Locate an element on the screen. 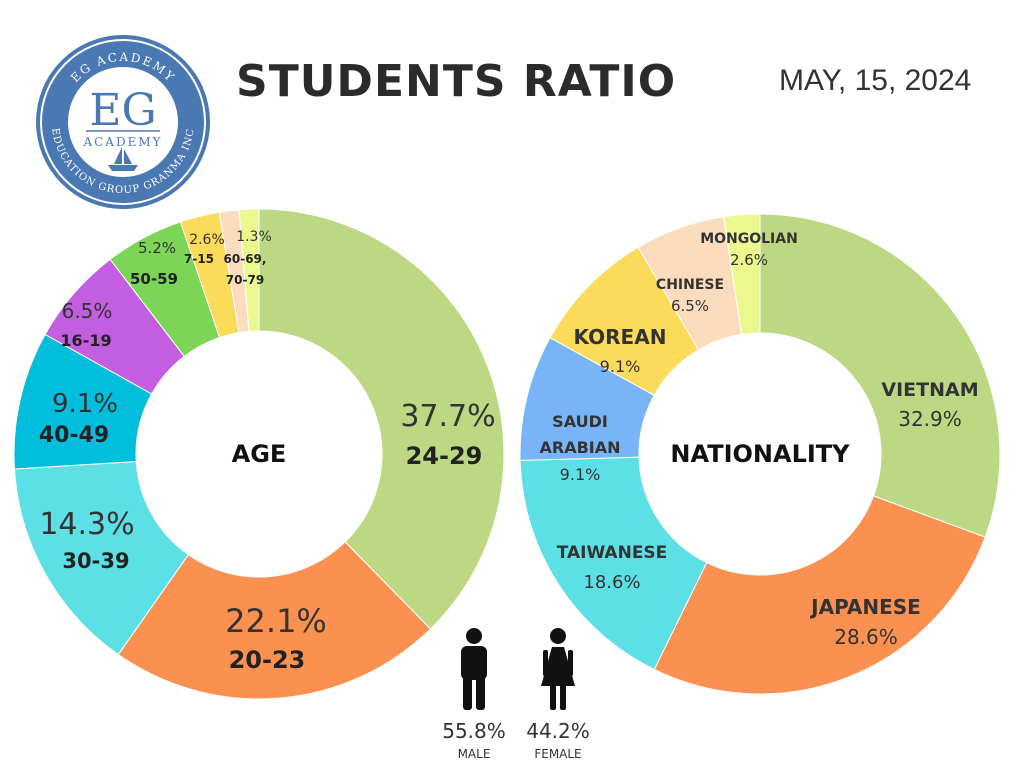  age-category-label: 20-23 is located at coordinates (267, 660).